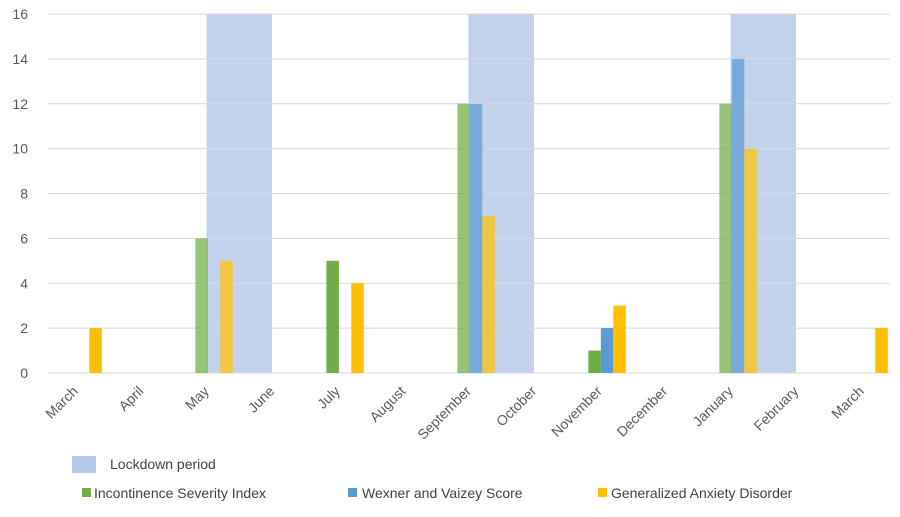 The width and height of the screenshot is (900, 517). Describe the element at coordinates (24, 238) in the screenshot. I see `y-tick-label: 6` at that location.